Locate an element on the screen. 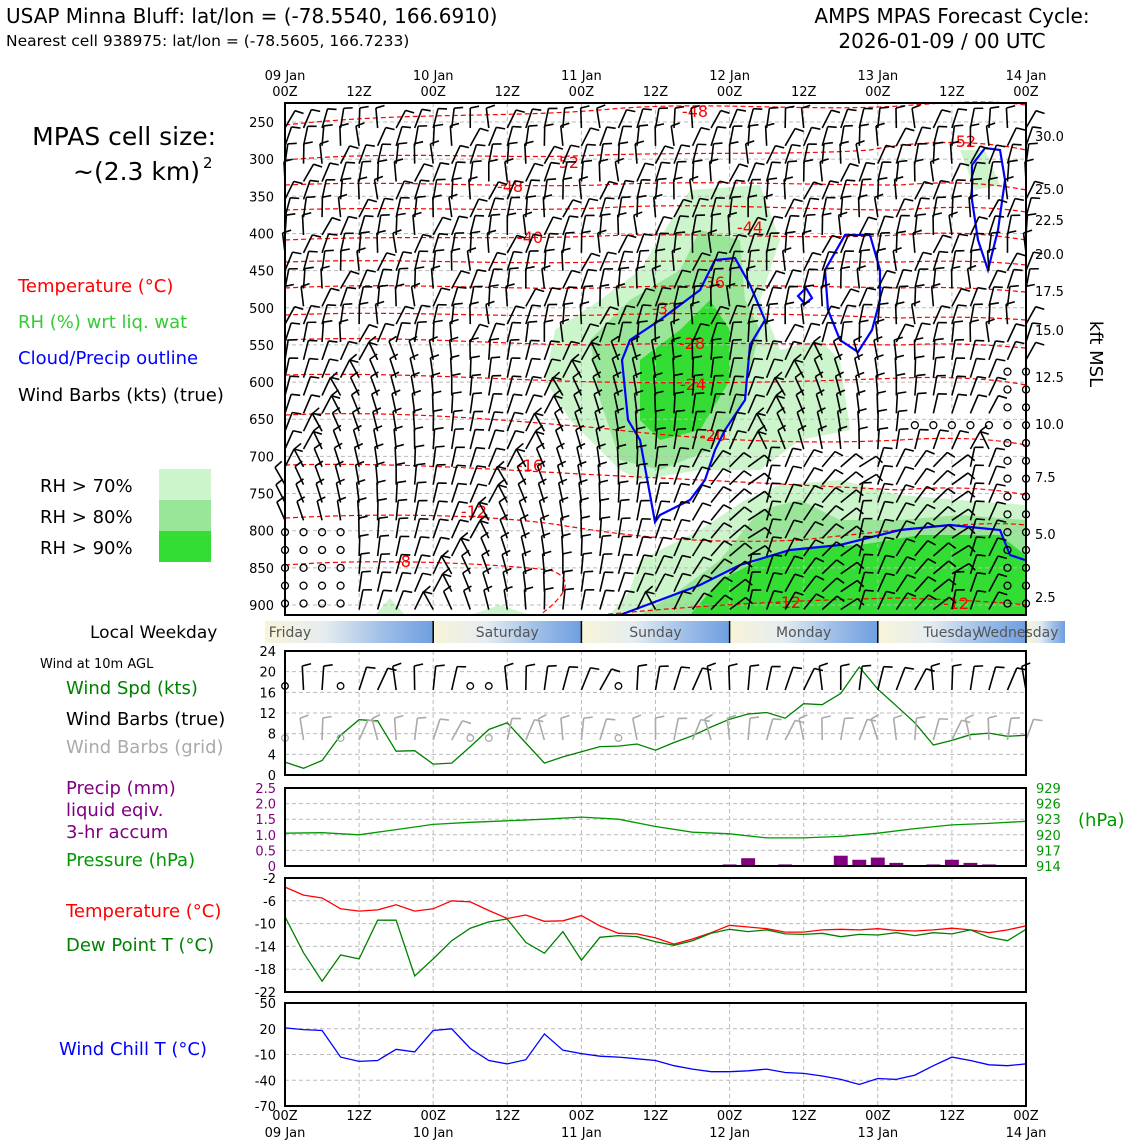 Image resolution: width=1140 pixels, height=1140 pixels. pressure-tick-label: 926 is located at coordinates (1048, 805).